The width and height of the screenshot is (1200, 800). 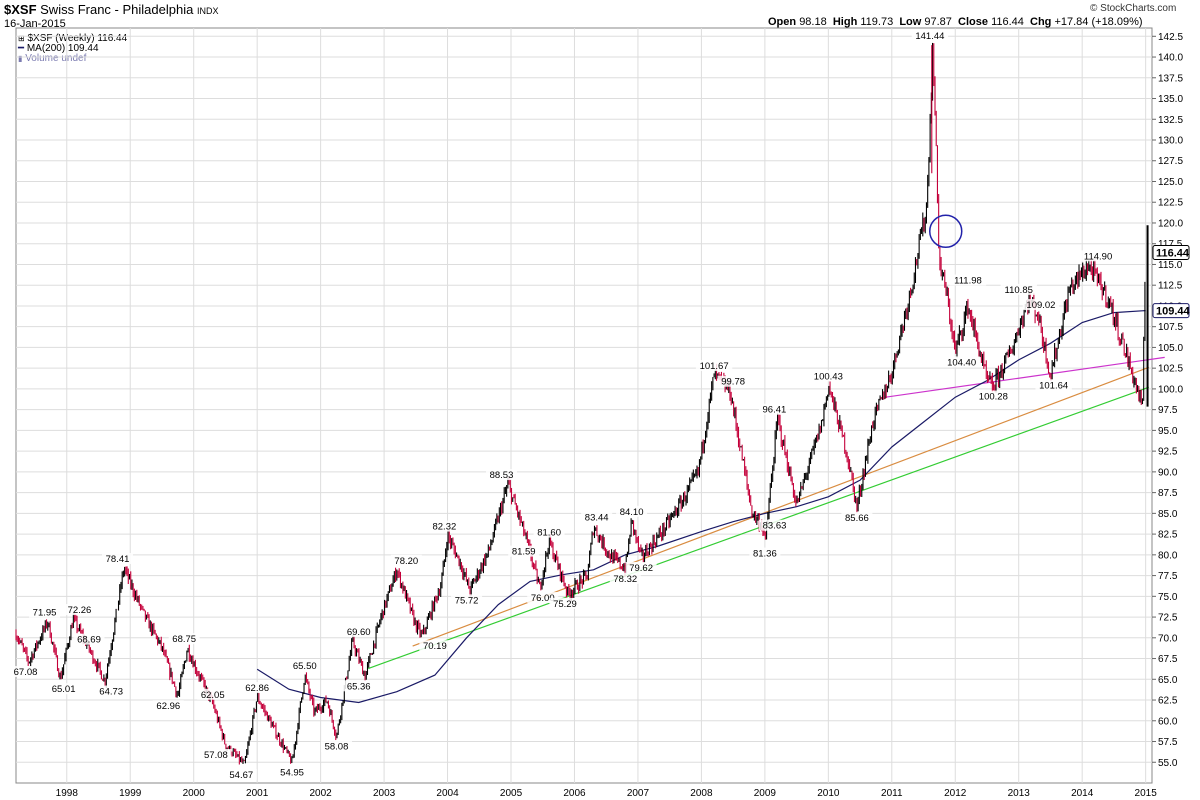 What do you see at coordinates (89, 640) in the screenshot?
I see `annotation-label: 68.69` at bounding box center [89, 640].